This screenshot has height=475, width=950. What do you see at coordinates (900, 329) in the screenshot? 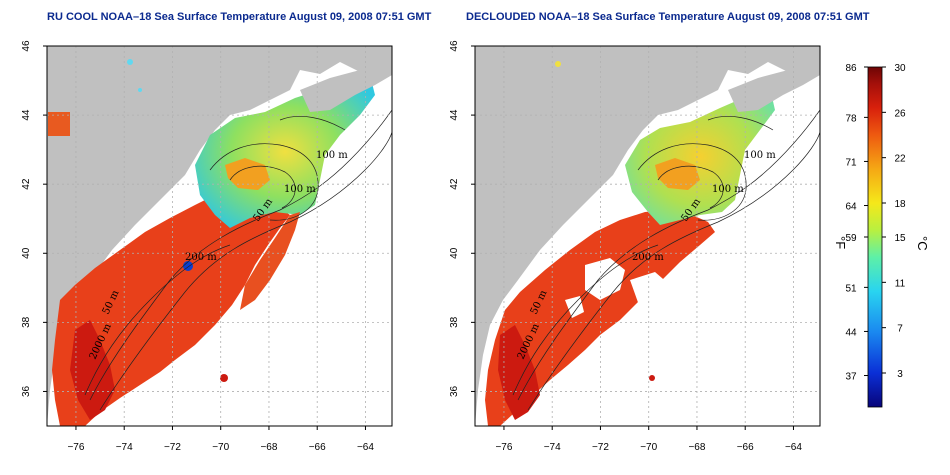
I see `celsius-tick-label: 7` at bounding box center [900, 329].